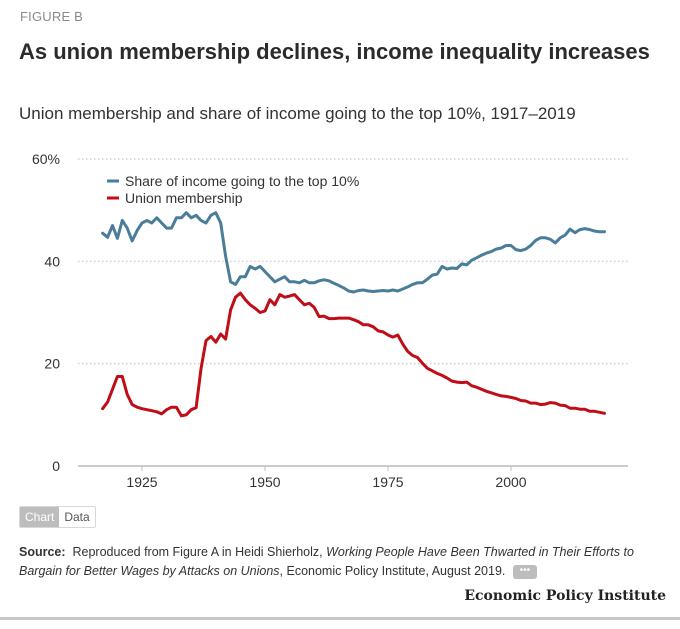 This screenshot has width=680, height=629. What do you see at coordinates (565, 596) in the screenshot?
I see `brand-logo: Economic Policy Institute` at bounding box center [565, 596].